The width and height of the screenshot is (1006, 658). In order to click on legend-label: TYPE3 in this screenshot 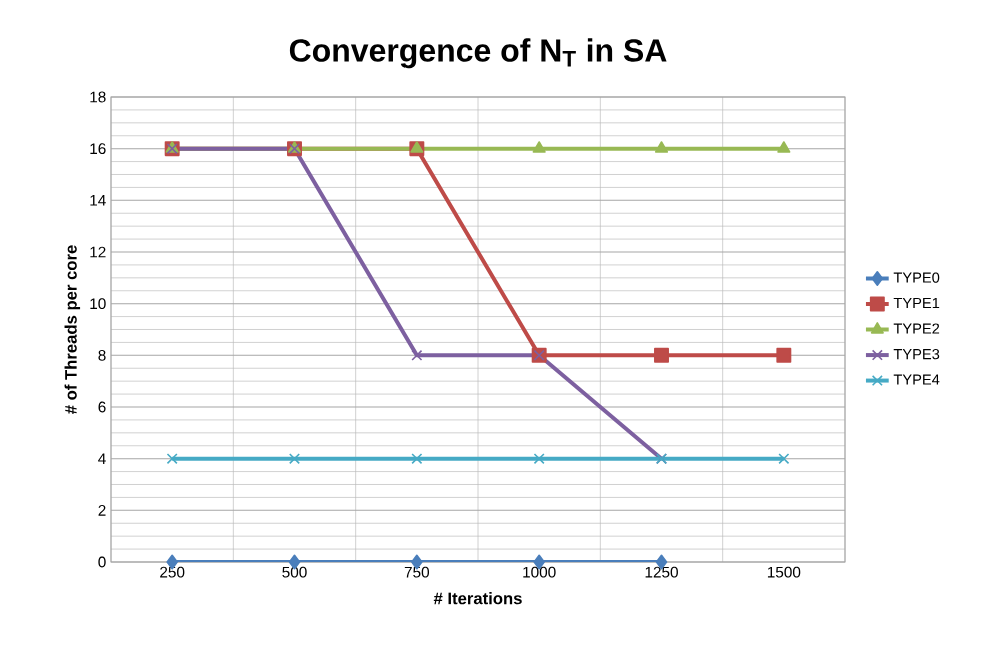, I will do `click(916, 354)`.